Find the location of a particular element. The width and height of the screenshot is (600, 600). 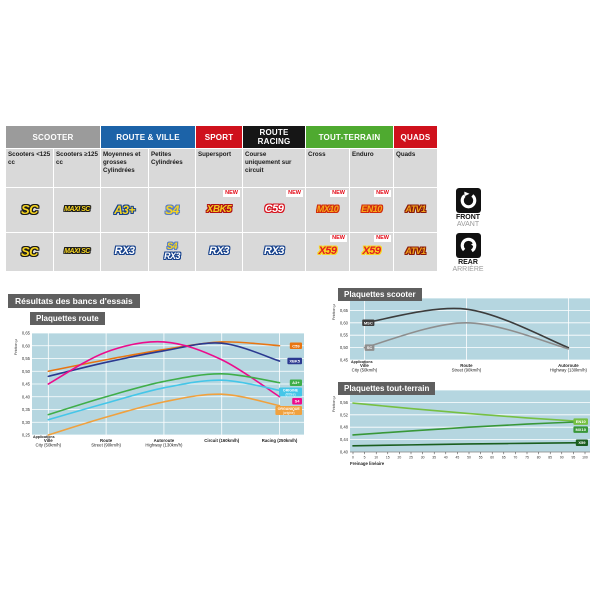

svg-text: 65 is located at coordinates (504, 458).